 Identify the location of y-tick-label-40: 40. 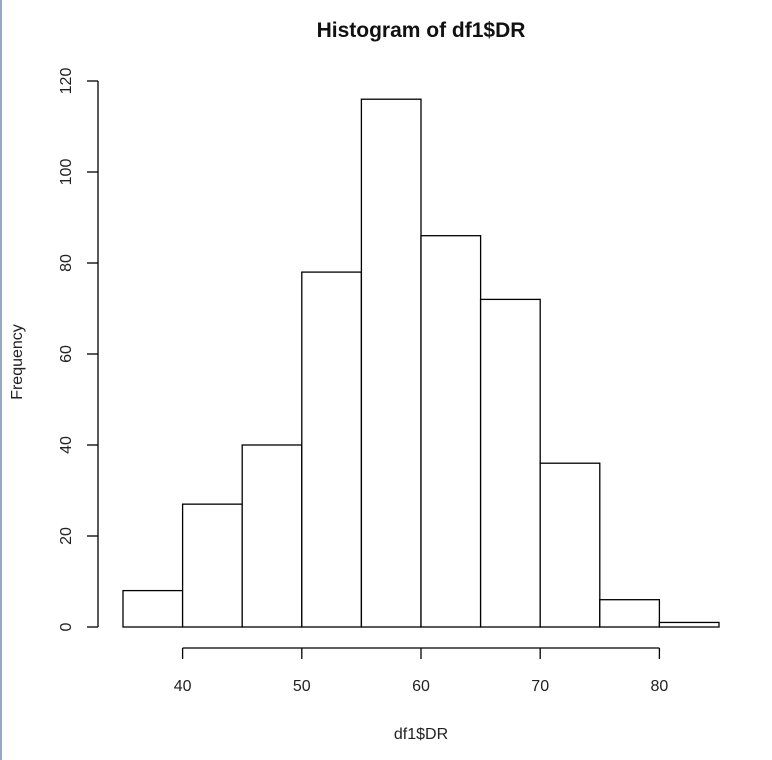
(66, 445).